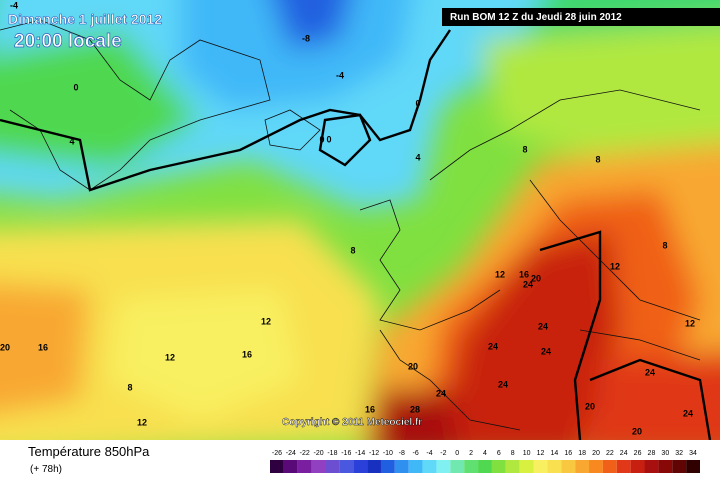 This screenshot has height=485, width=720. I want to click on colorbar-tick-label: -20, so click(318, 453).